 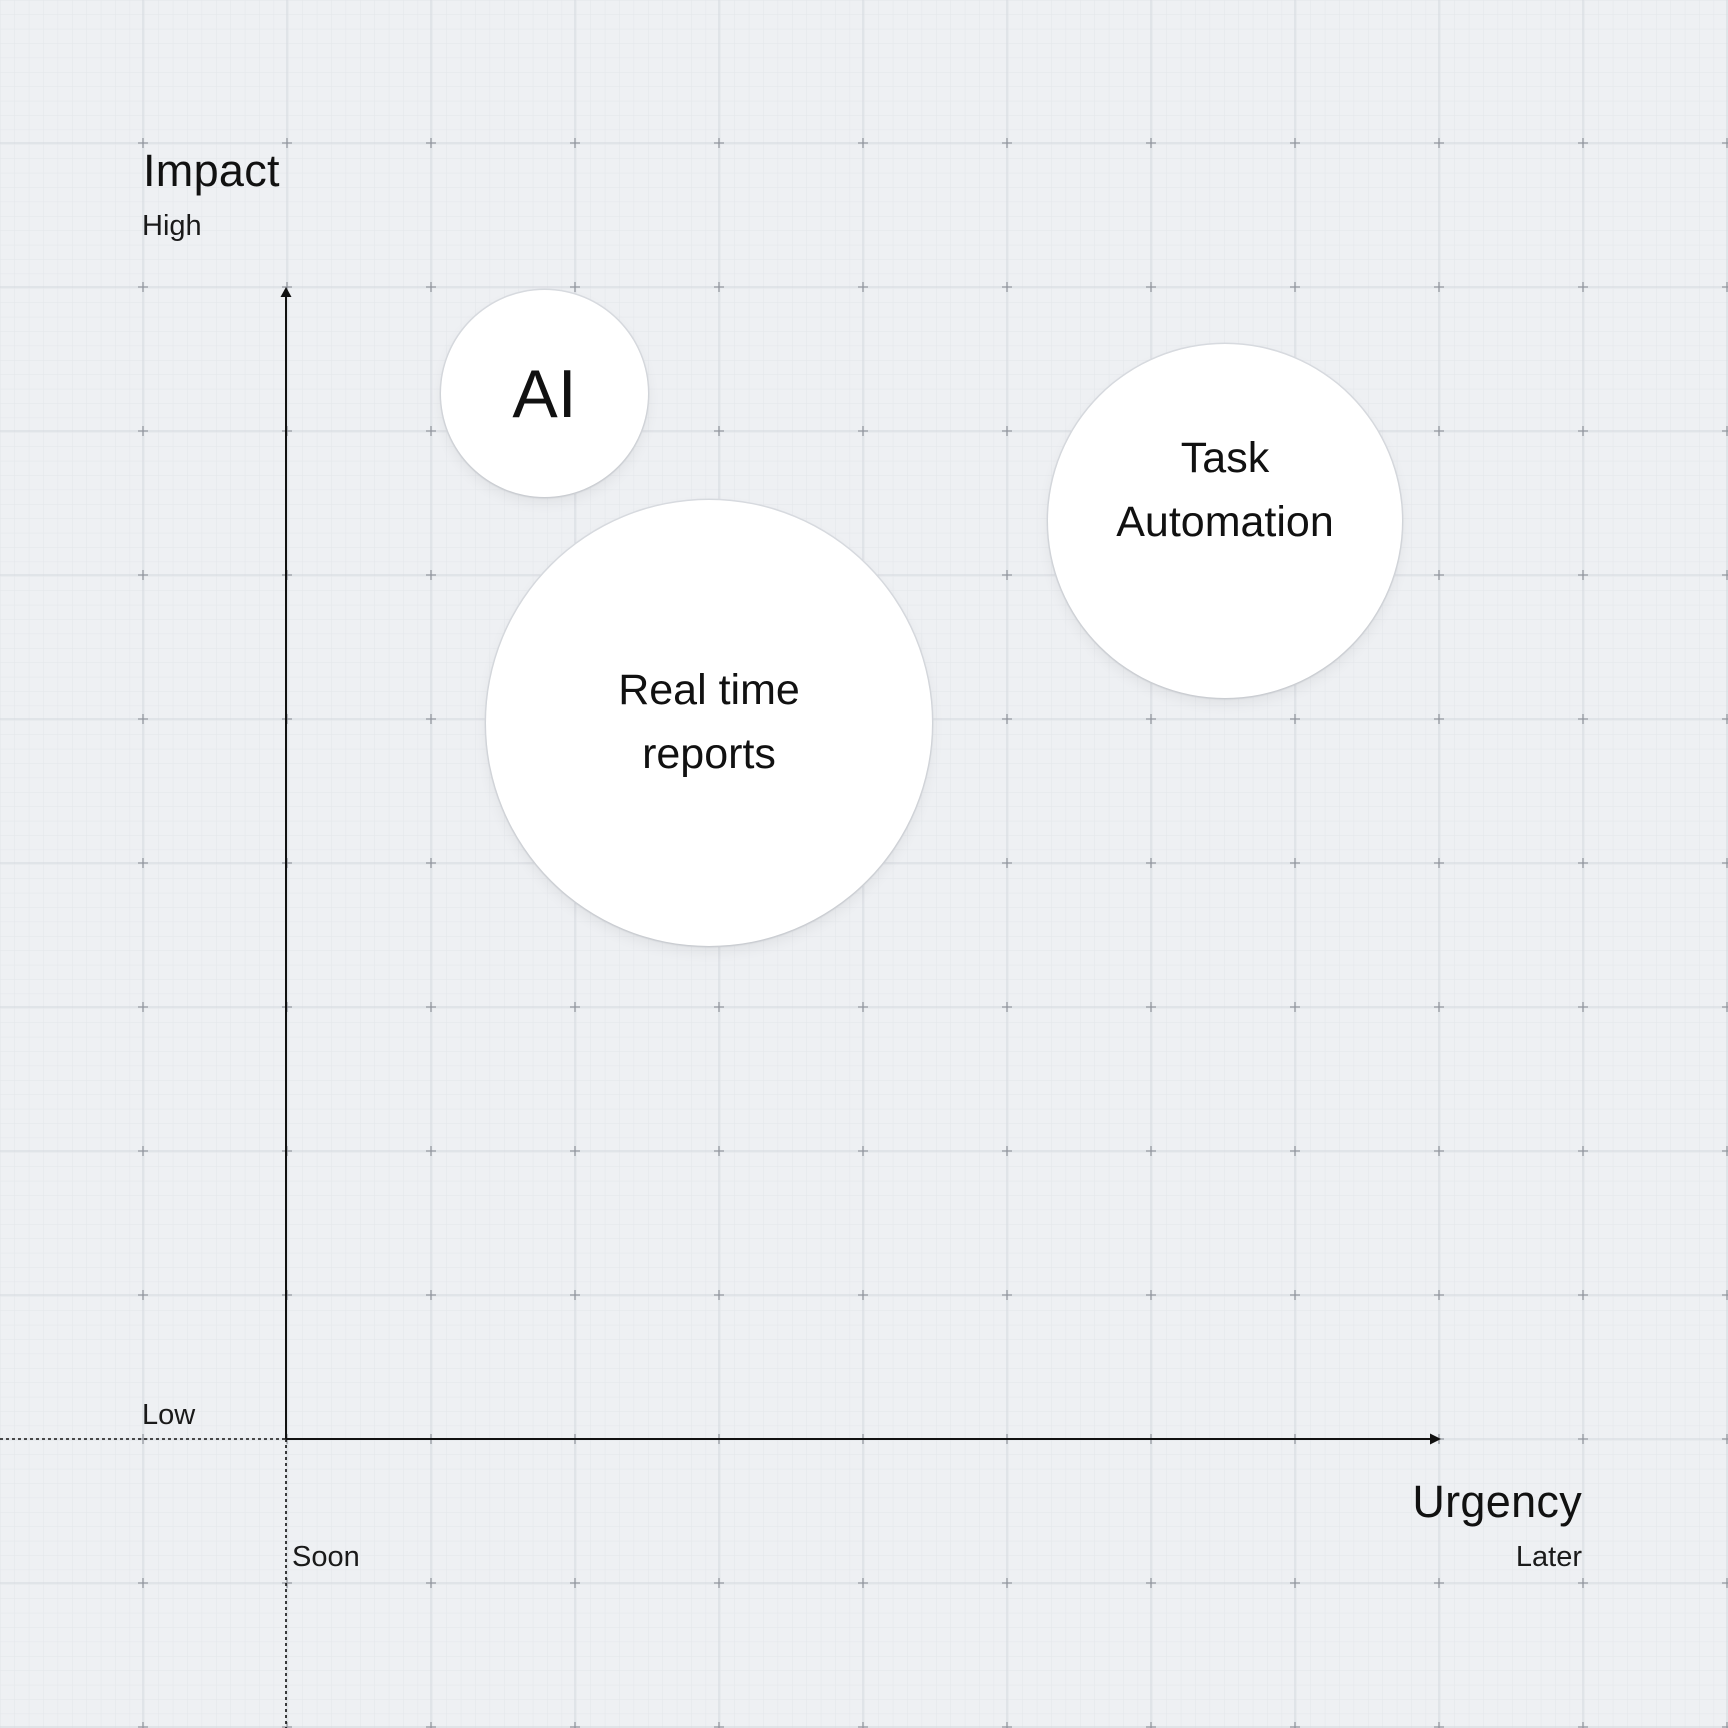 I want to click on bubble-ai-label: AI, so click(x=544, y=393).